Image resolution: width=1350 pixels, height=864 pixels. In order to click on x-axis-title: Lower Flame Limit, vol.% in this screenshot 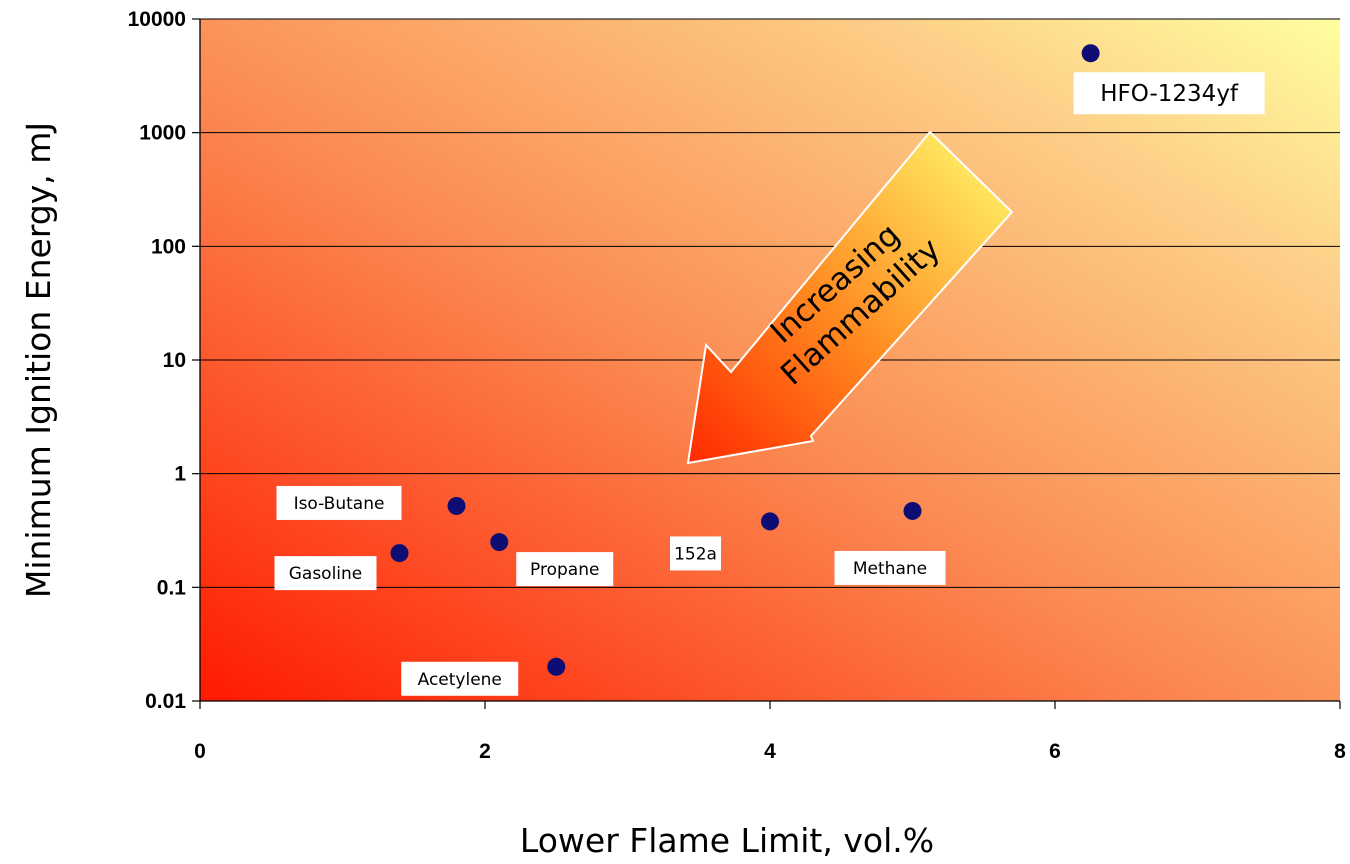, I will do `click(727, 840)`.